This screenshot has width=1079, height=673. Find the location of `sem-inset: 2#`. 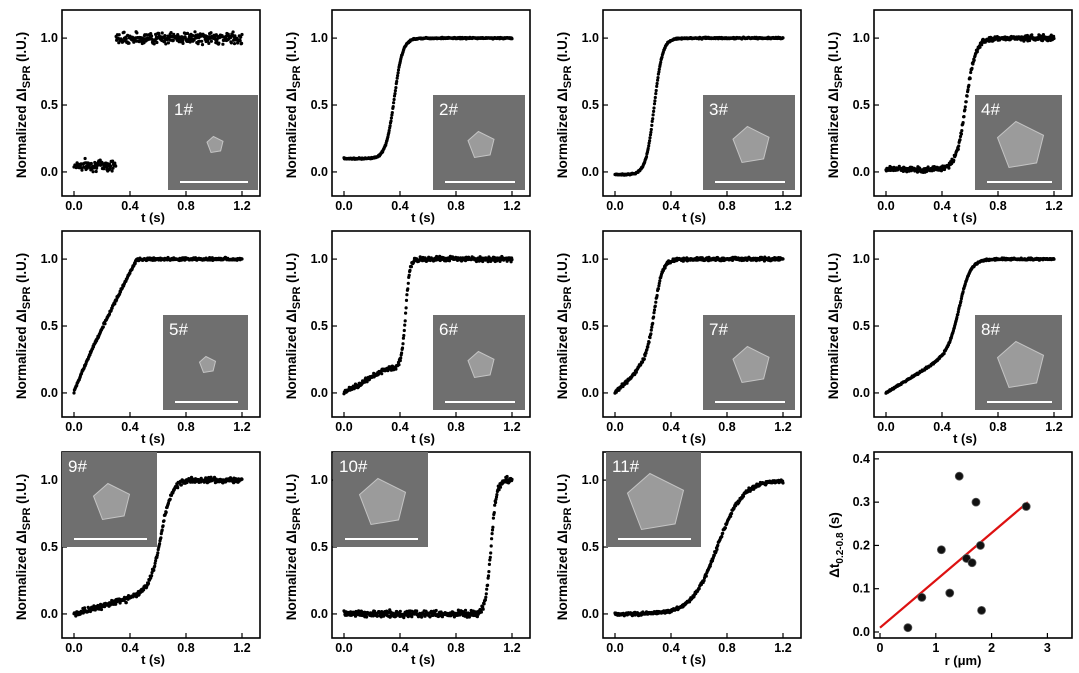

sem-inset: 2# is located at coordinates (479, 142).